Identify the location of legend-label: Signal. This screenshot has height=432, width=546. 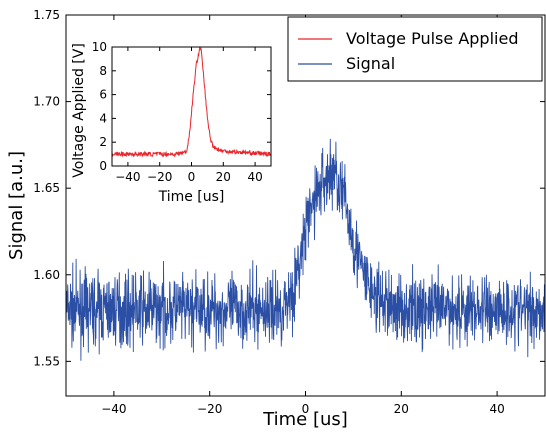
(370, 63).